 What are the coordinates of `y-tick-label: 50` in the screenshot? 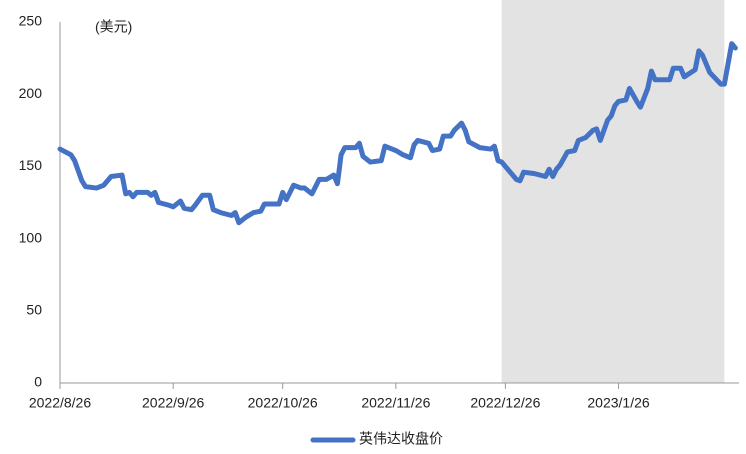 It's located at (34, 310).